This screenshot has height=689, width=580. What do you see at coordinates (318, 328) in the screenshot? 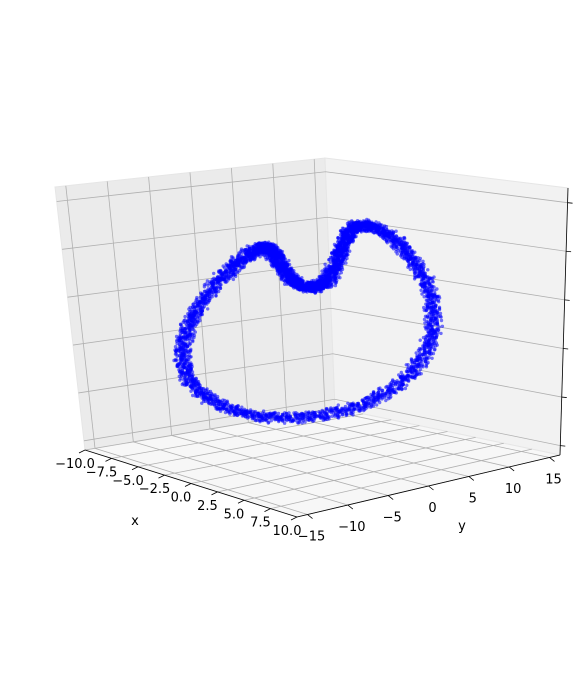
I see `z-grid-line` at bounding box center [318, 328].